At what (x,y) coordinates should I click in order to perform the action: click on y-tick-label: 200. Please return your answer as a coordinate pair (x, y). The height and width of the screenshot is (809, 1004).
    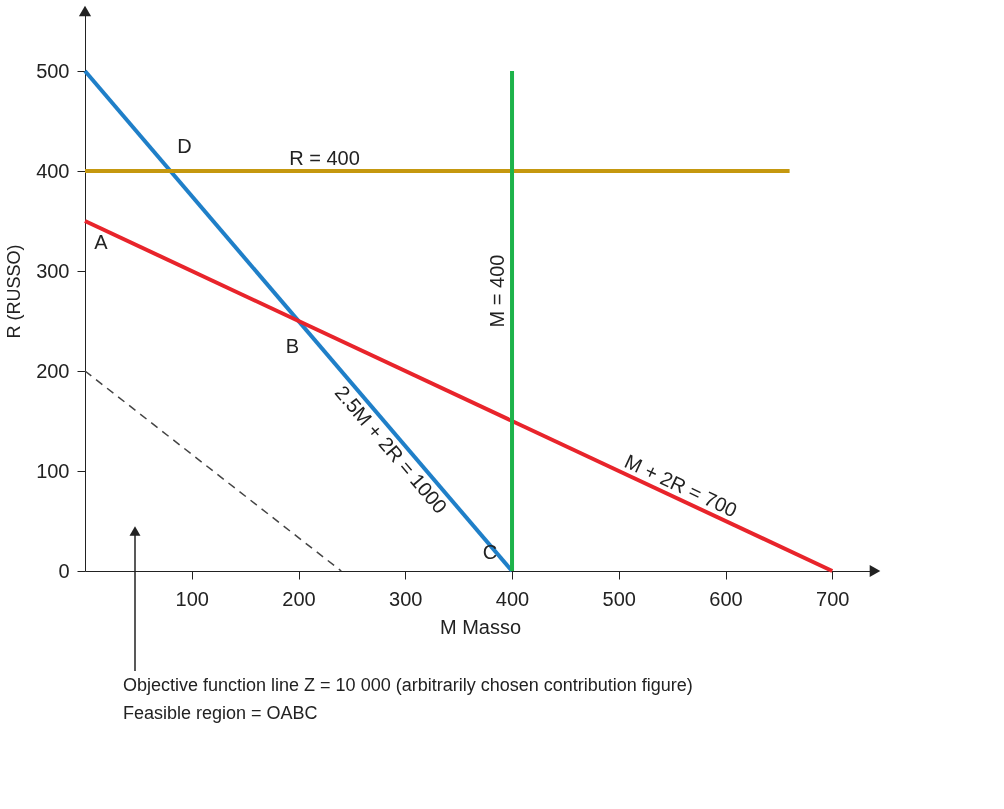
    Looking at the image, I should click on (53, 370).